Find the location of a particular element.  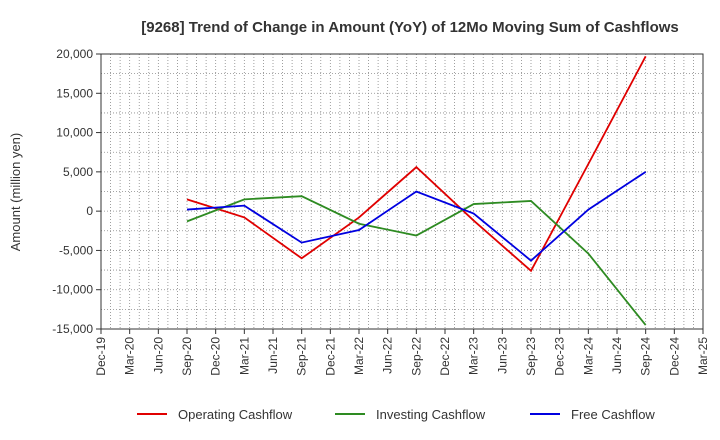

x-tick-label: Jun-23 is located at coordinates (502, 355).